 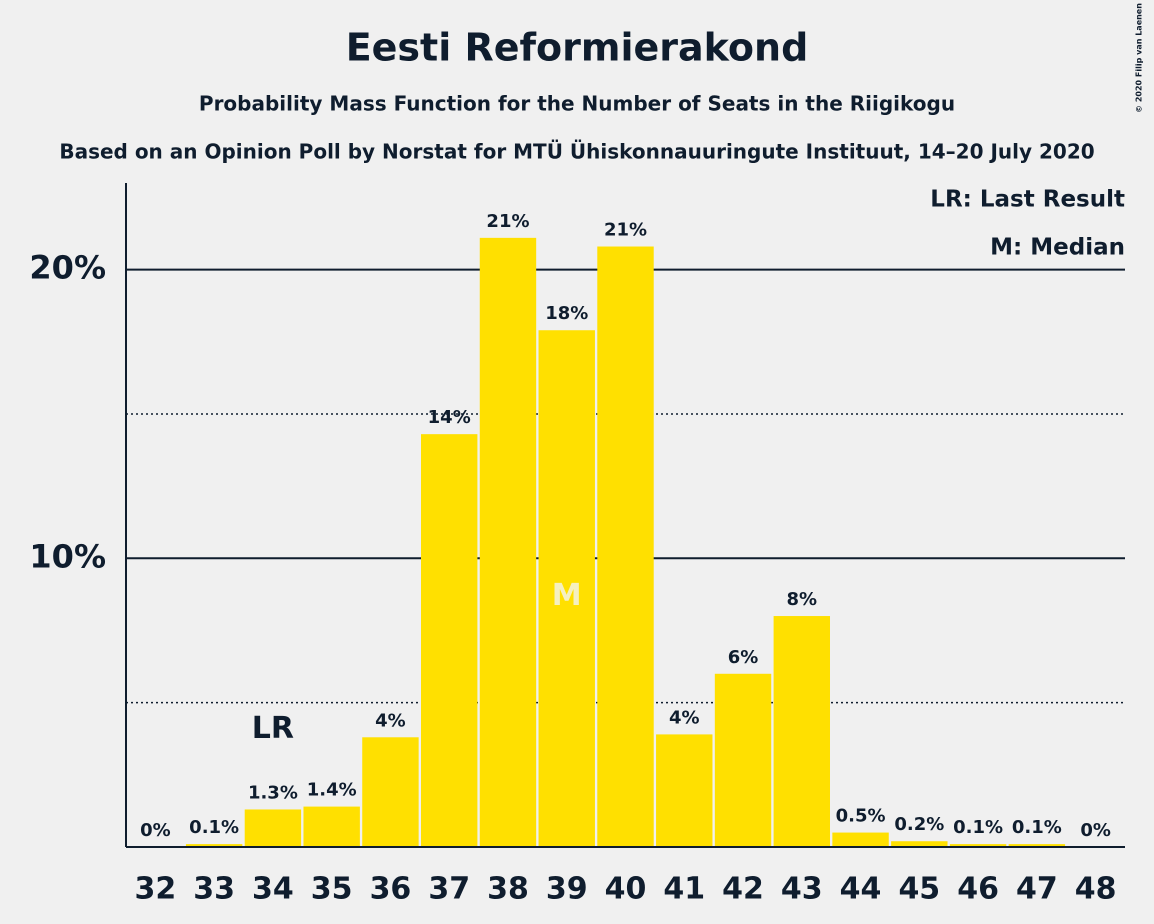 I want to click on value-label: 18%, so click(x=566, y=313).